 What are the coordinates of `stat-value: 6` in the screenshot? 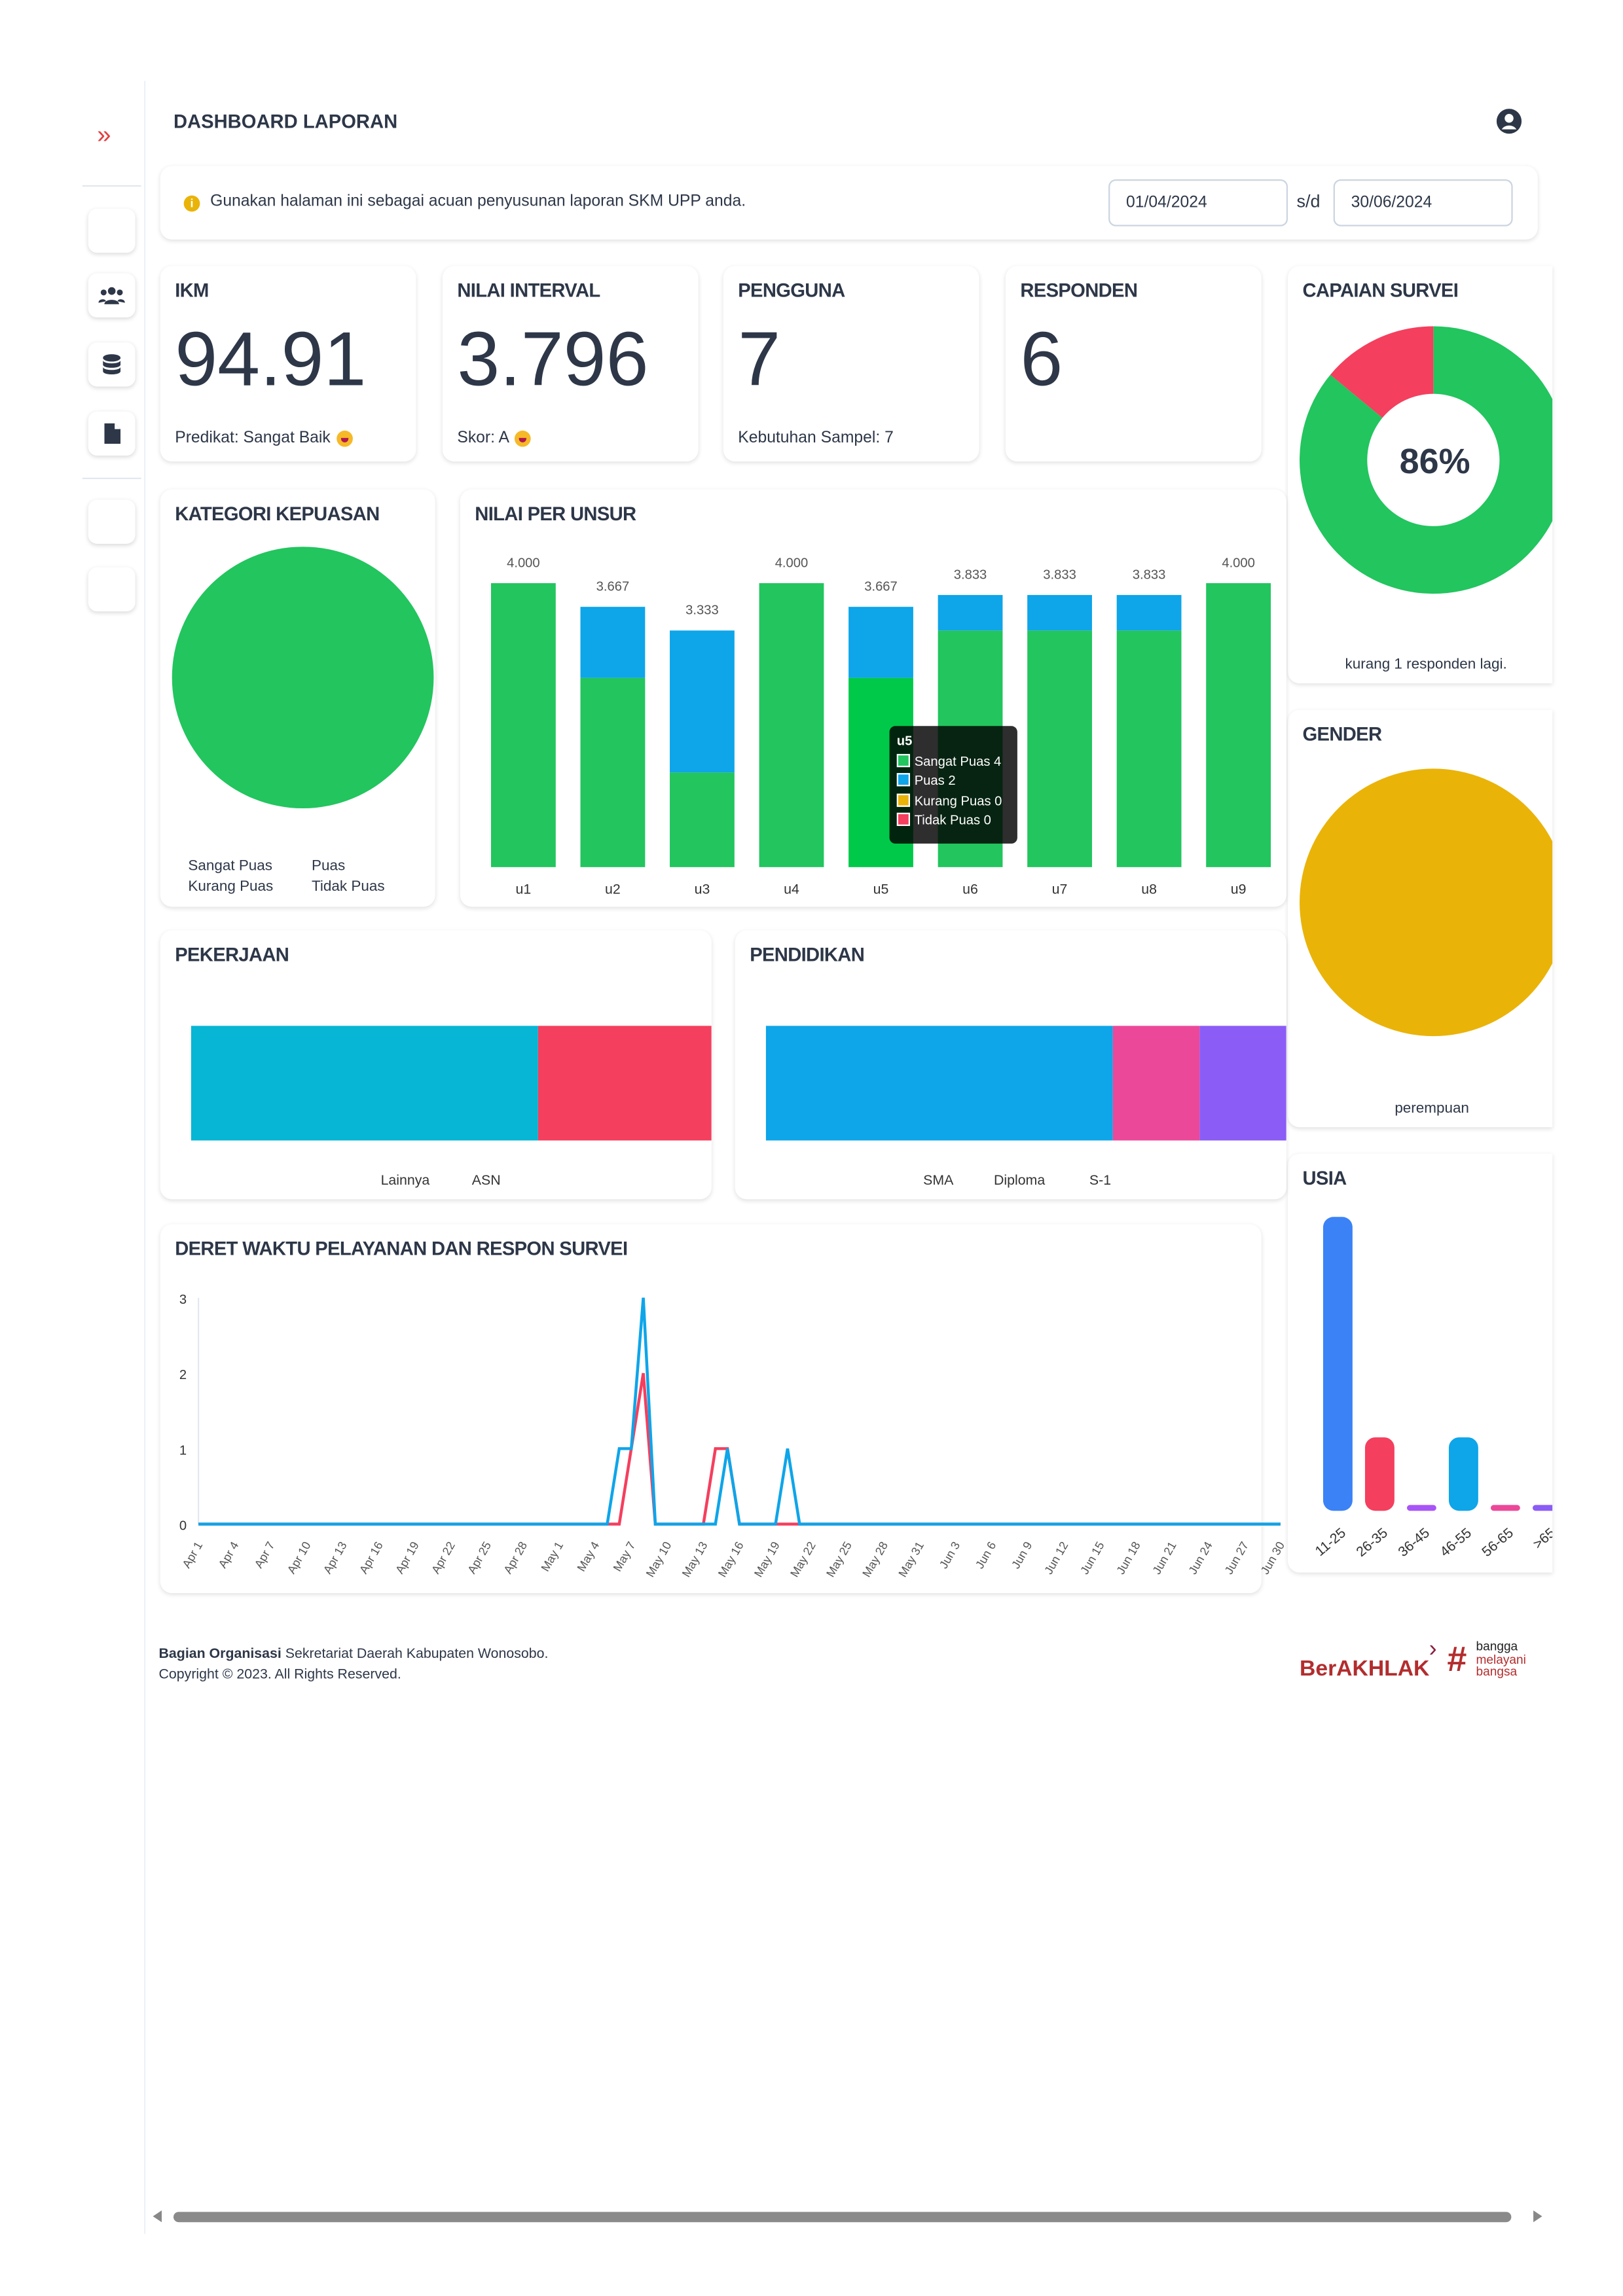 It's located at (1041, 360).